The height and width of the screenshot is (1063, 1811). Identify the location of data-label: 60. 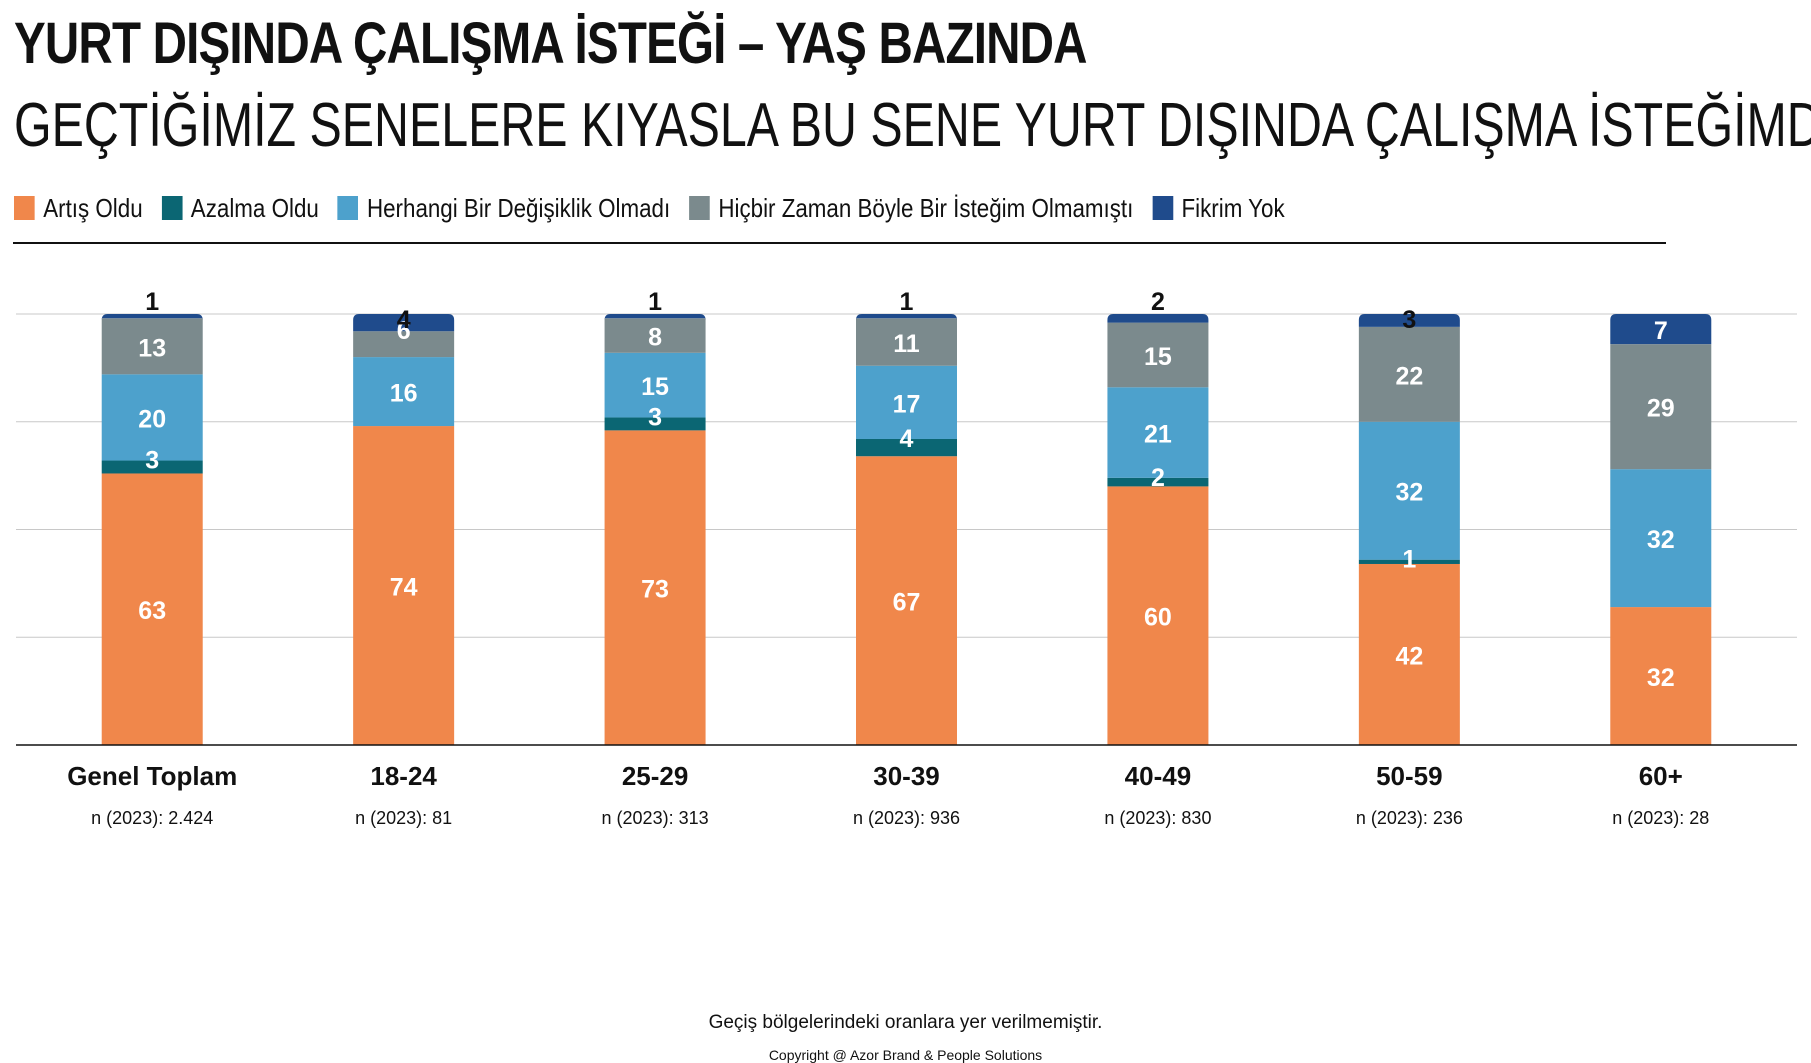
(1158, 618).